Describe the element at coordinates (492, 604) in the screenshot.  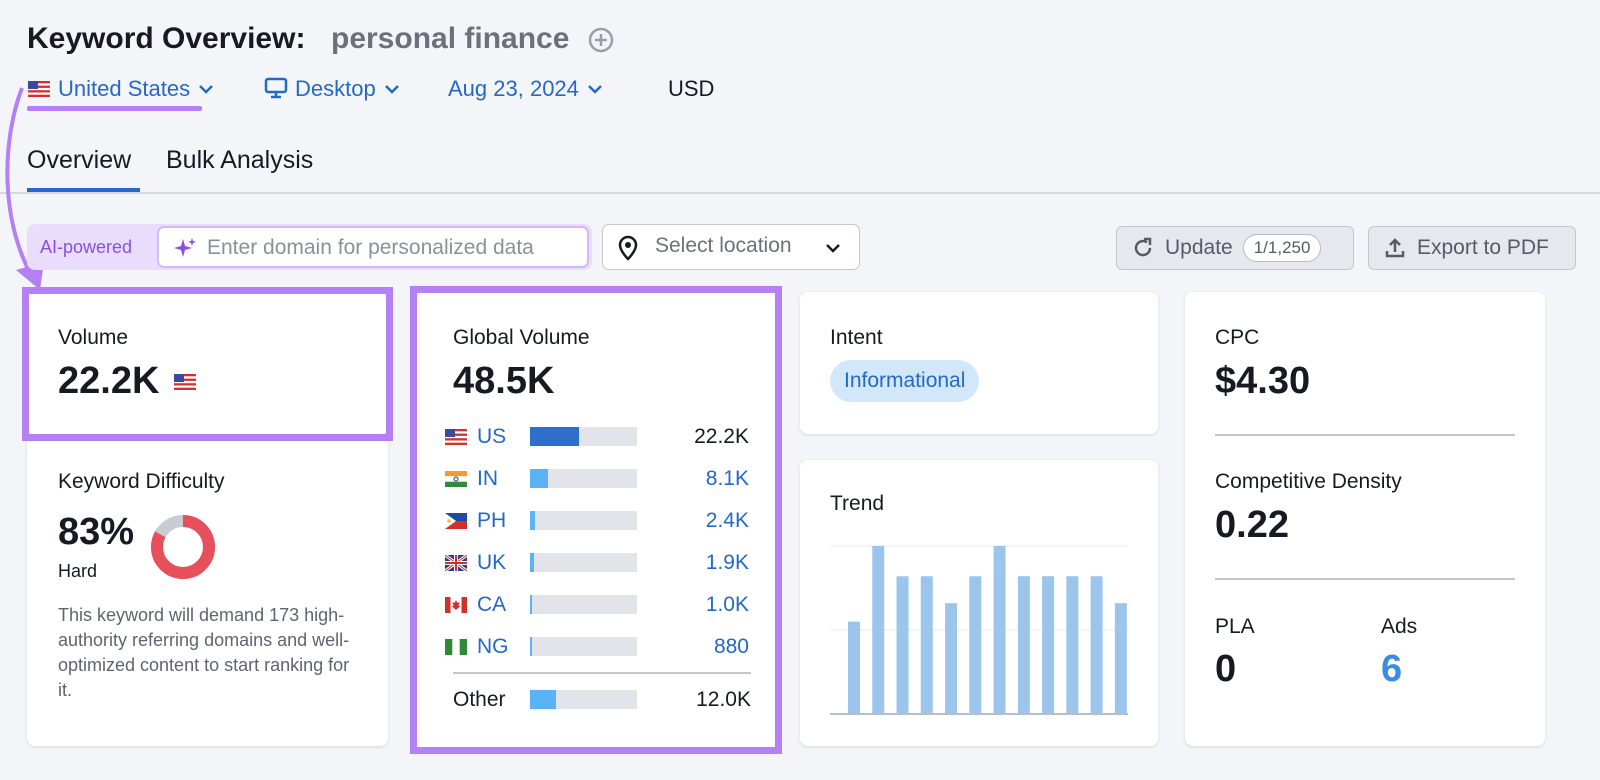
I see `country-code: CA` at that location.